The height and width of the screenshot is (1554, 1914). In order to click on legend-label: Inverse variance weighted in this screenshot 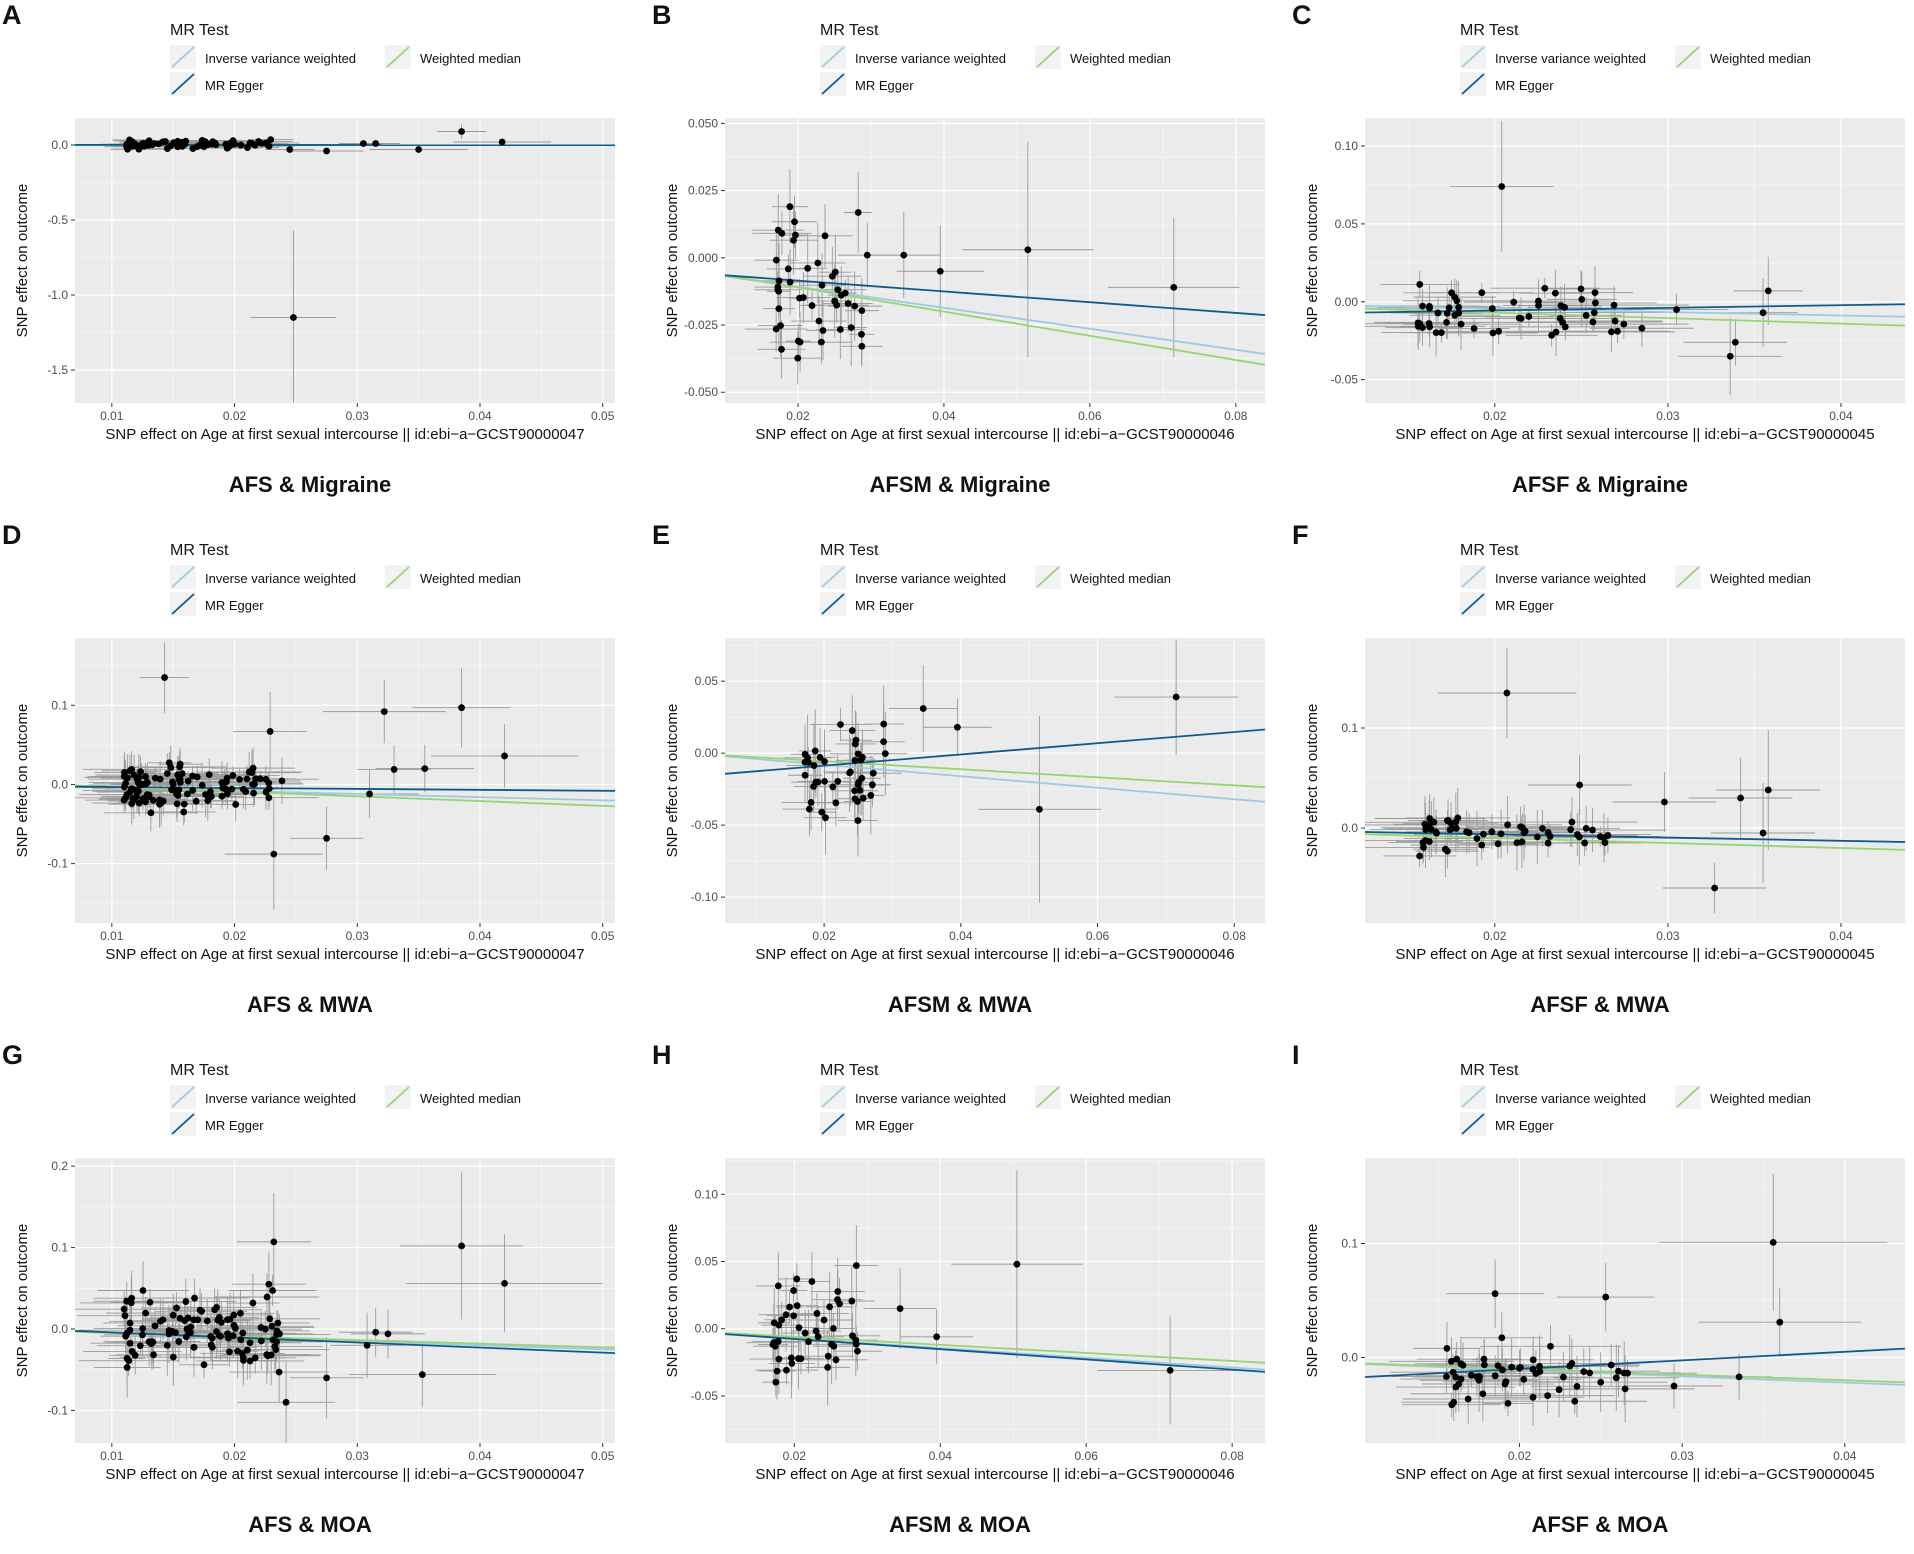, I will do `click(930, 58)`.